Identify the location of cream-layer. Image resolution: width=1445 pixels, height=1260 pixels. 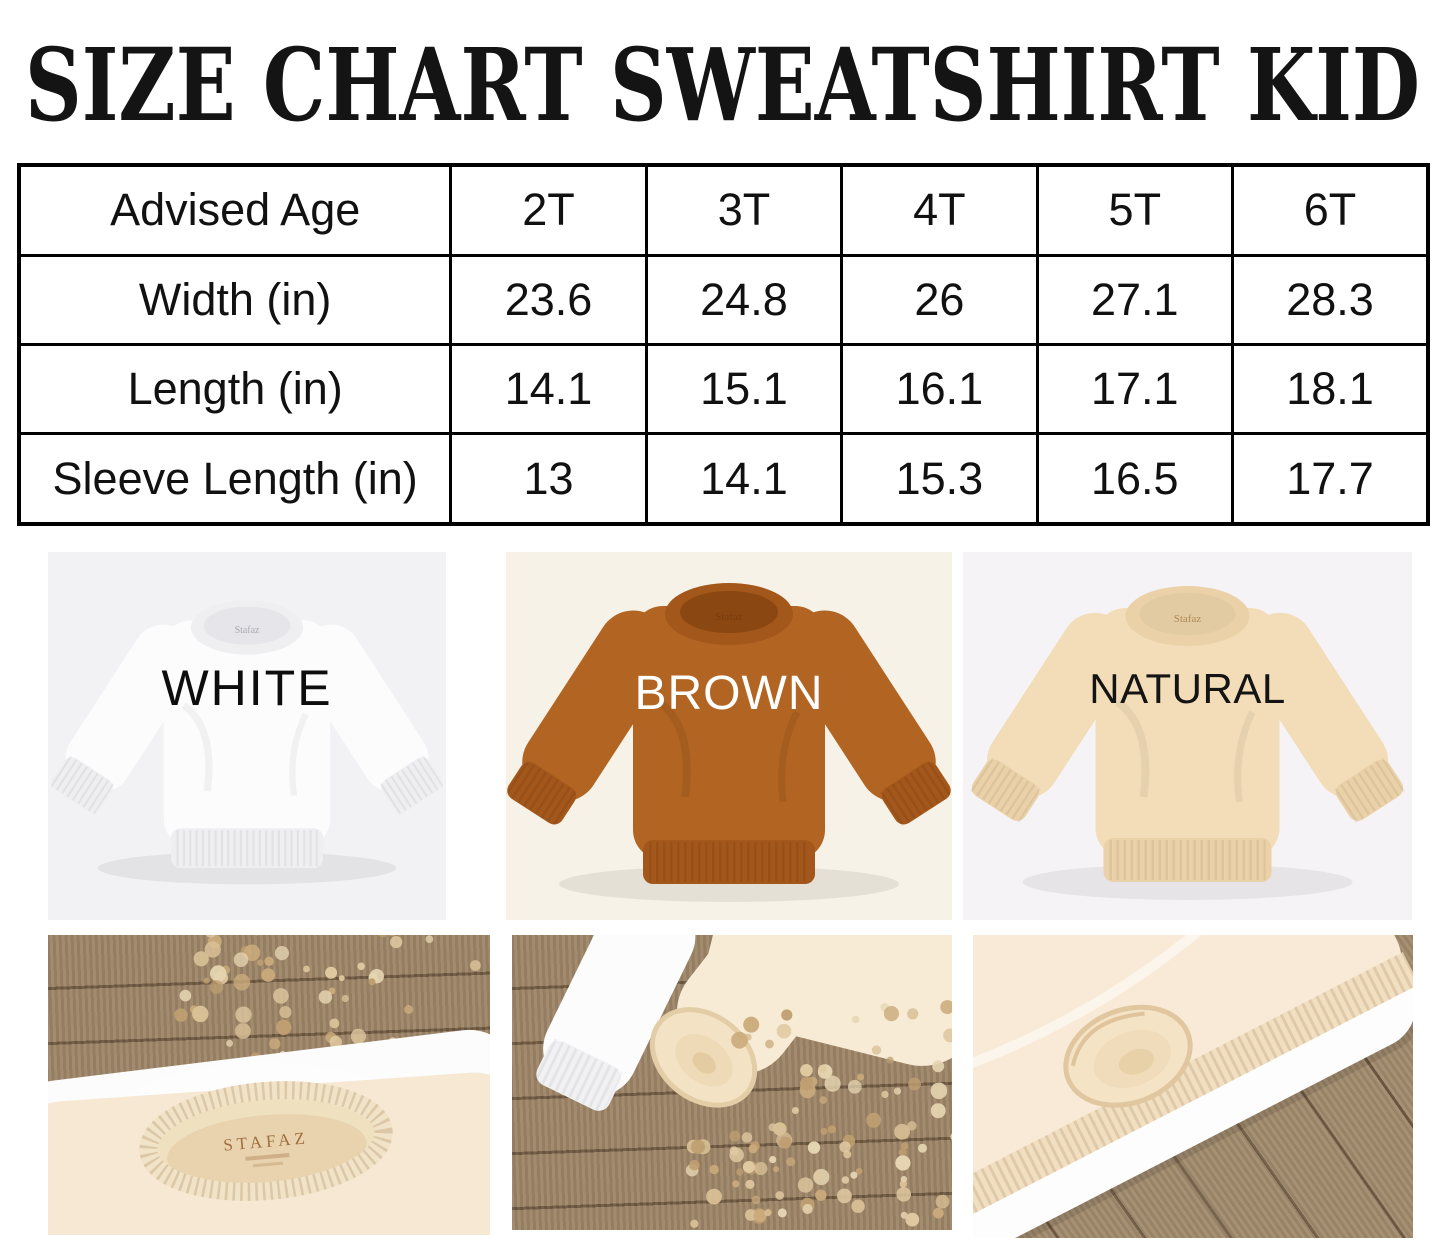
(1193, 1081).